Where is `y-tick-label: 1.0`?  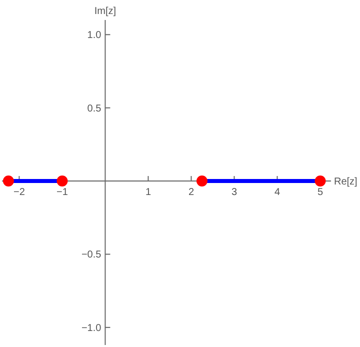
y-tick-label: 1.0 is located at coordinates (94, 36).